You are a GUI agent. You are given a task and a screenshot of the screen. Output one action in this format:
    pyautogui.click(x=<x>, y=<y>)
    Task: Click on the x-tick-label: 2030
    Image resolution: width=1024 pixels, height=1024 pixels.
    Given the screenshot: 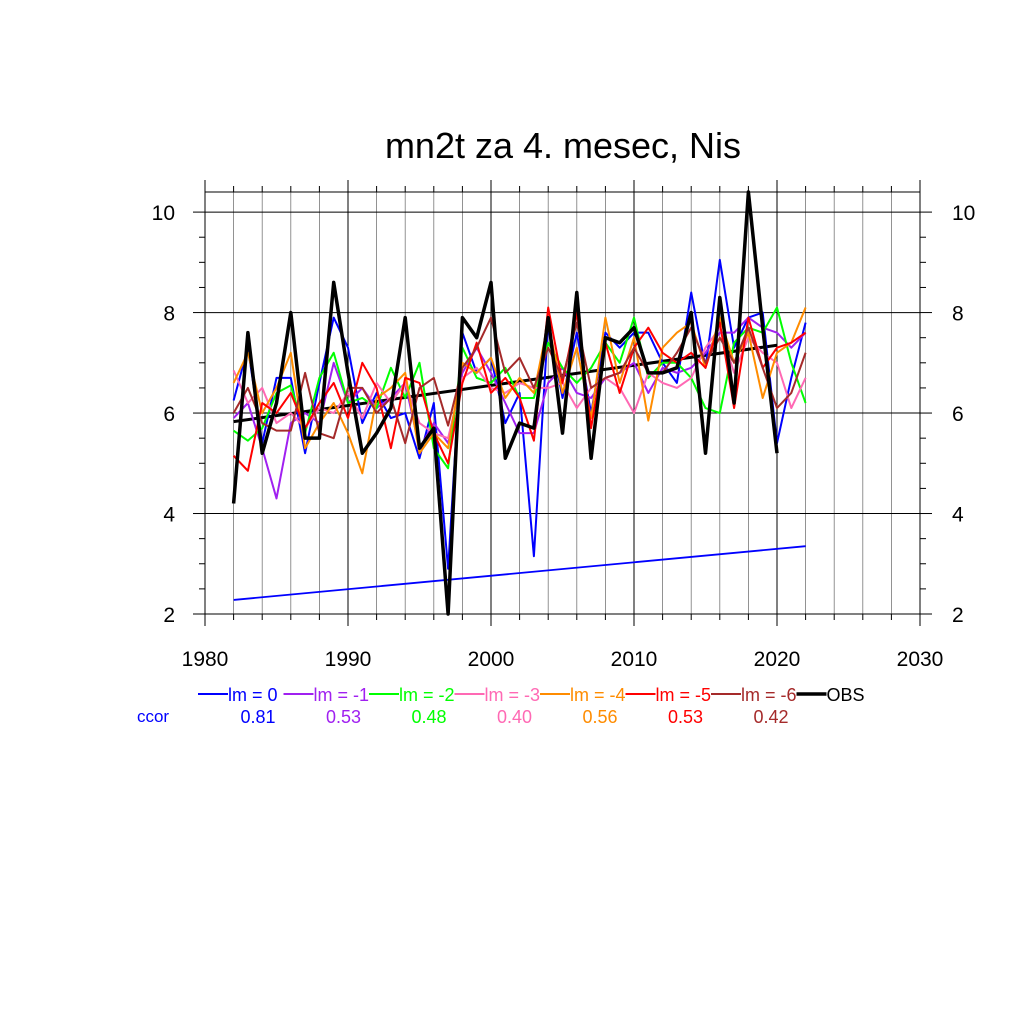 What is the action you would take?
    pyautogui.click(x=920, y=659)
    